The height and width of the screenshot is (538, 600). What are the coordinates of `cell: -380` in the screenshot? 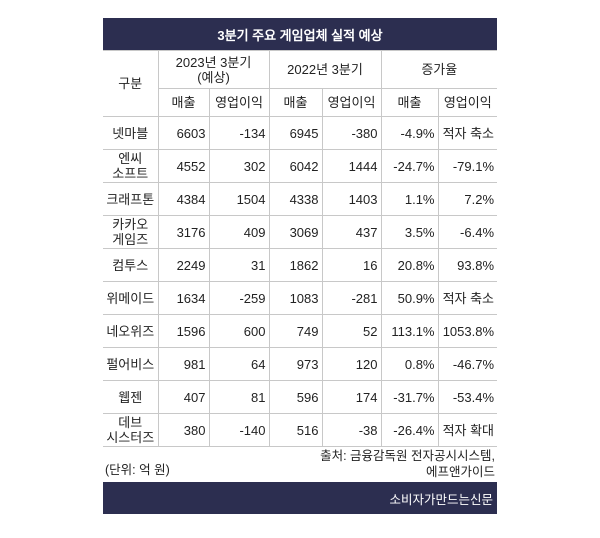 It's located at (351, 133).